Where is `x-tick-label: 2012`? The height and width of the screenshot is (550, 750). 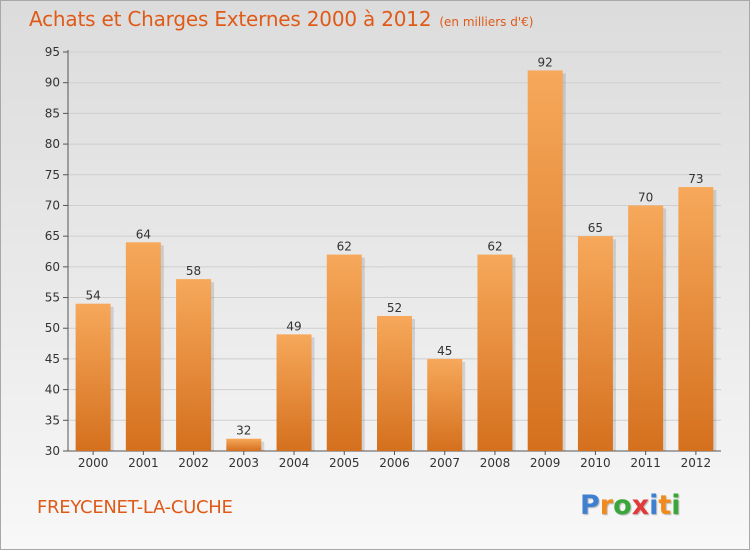
x-tick-label: 2012 is located at coordinates (696, 463).